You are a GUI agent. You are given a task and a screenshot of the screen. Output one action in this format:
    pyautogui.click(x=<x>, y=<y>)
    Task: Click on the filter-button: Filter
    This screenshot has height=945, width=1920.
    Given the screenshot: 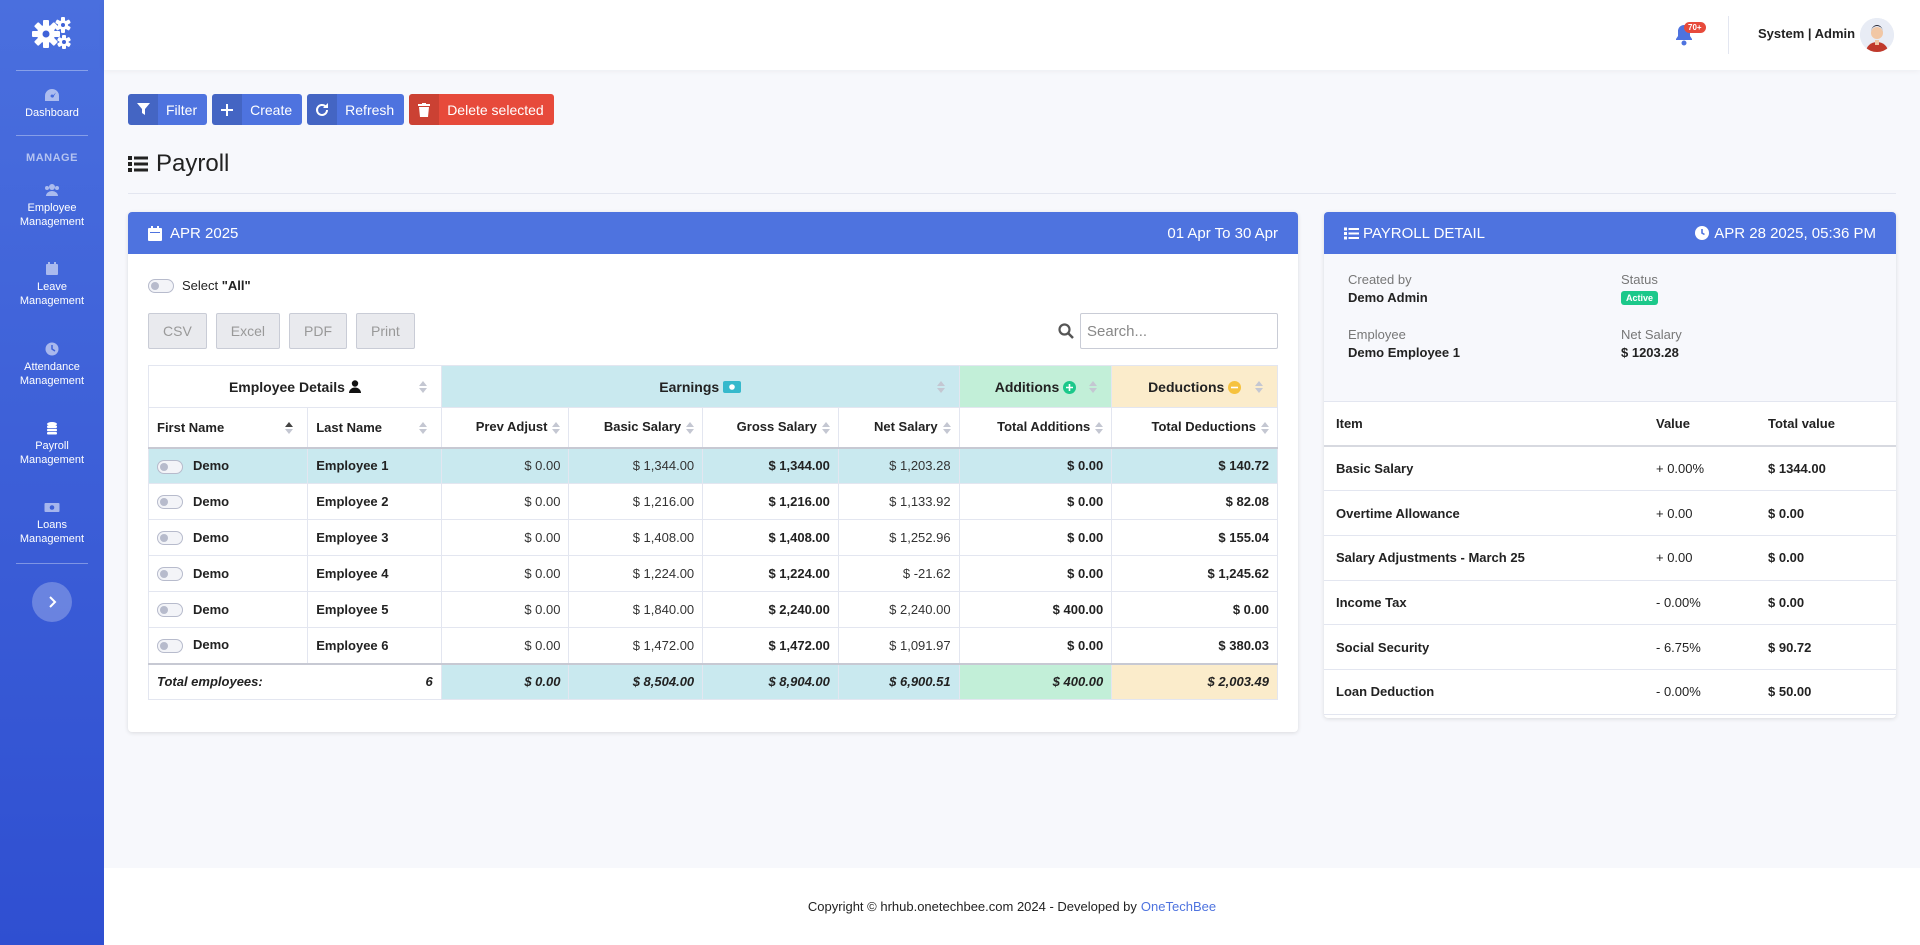 What is the action you would take?
    pyautogui.click(x=168, y=109)
    